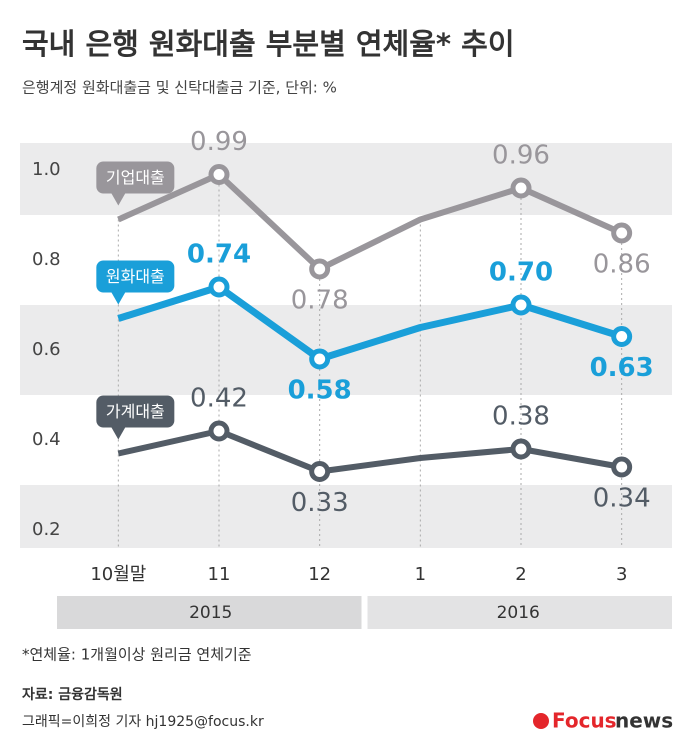 The width and height of the screenshot is (700, 756). Describe the element at coordinates (320, 301) in the screenshot. I see `value-label: 0.78` at that location.